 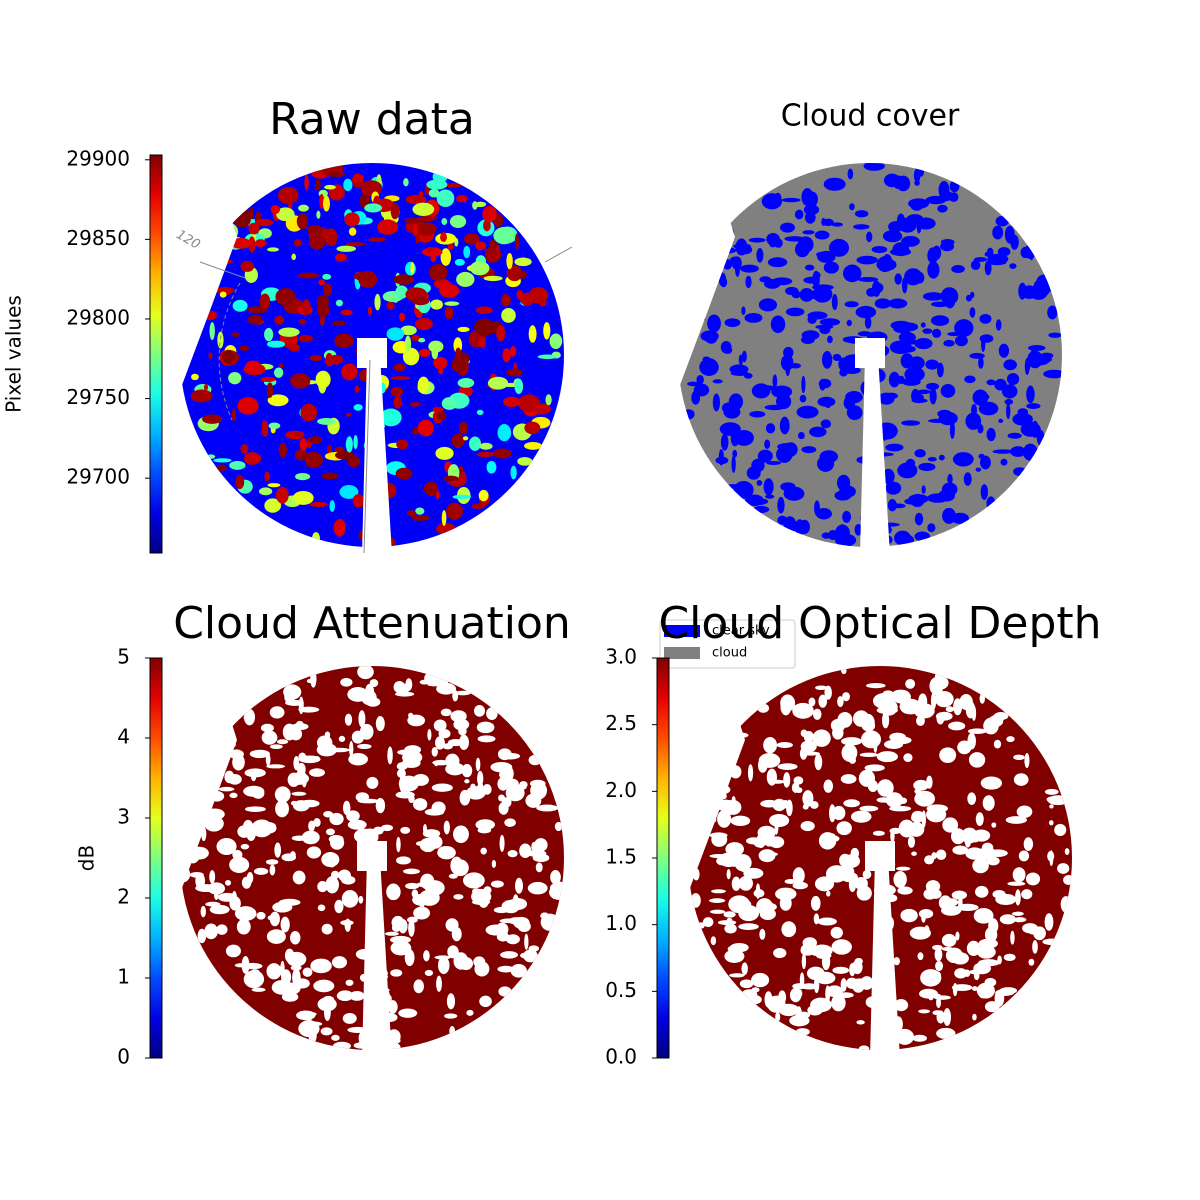 What do you see at coordinates (558, 254) in the screenshot?
I see `polar-grid` at bounding box center [558, 254].